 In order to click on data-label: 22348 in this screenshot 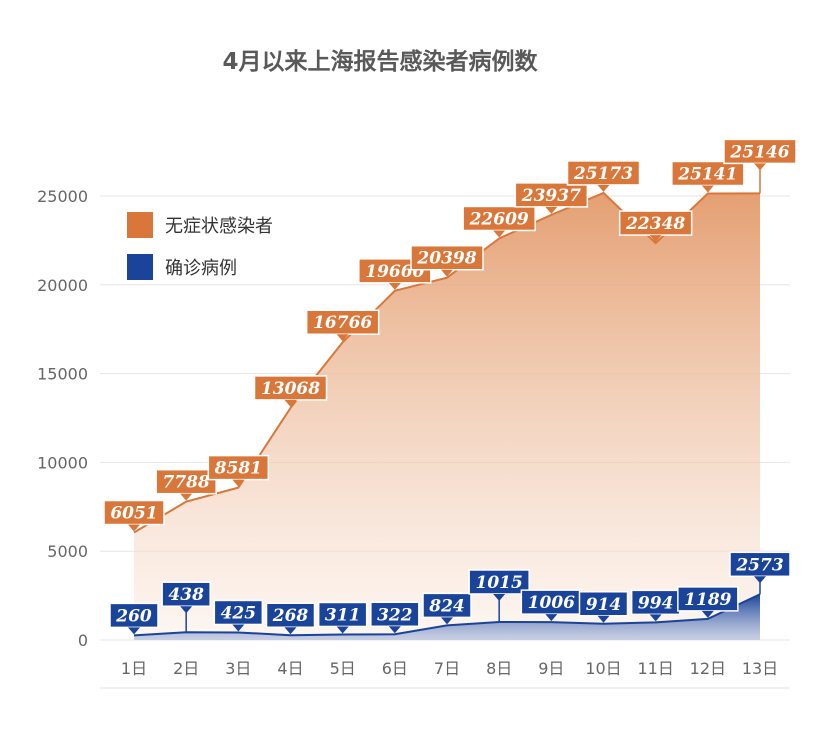, I will do `click(655, 224)`.